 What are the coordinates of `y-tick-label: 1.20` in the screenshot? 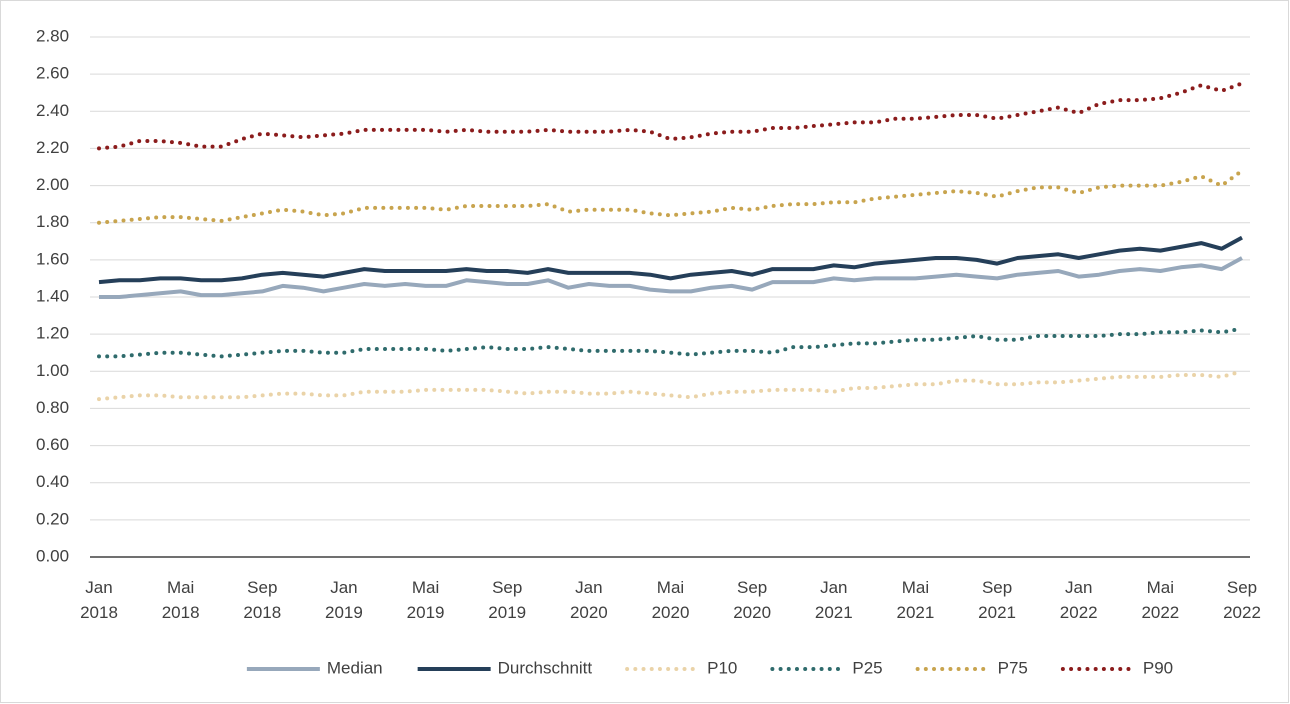 It's located at (52, 333).